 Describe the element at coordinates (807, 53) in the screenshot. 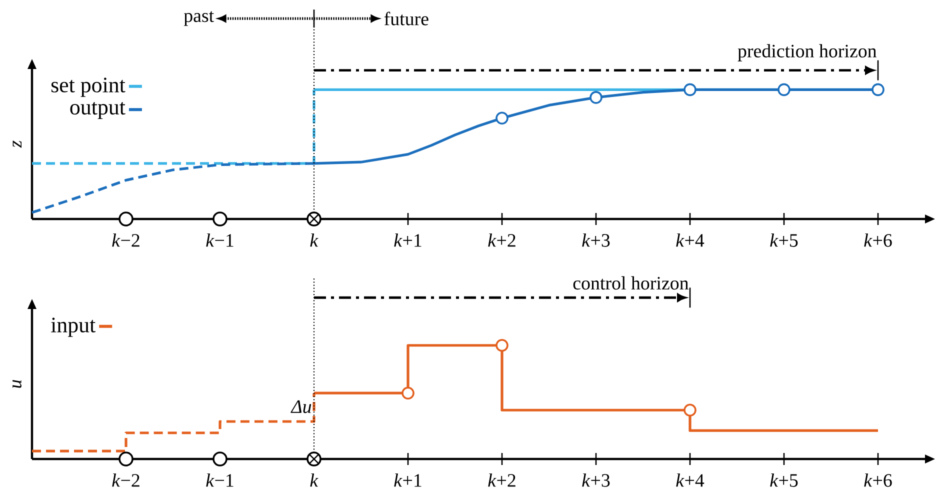

I see `text: prediction horizon` at that location.